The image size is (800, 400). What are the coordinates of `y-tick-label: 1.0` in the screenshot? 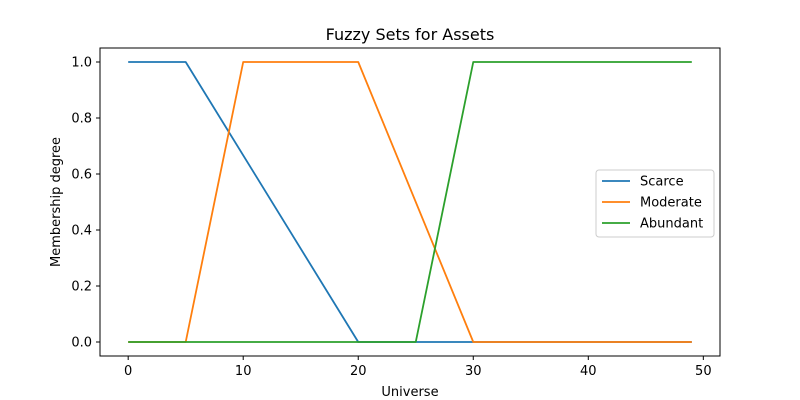 It's located at (81, 63).